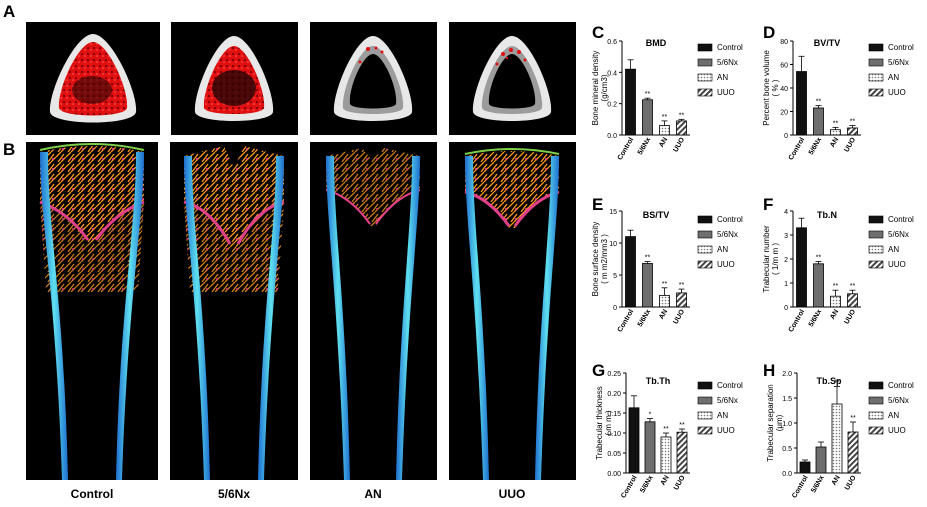 Image resolution: width=927 pixels, height=507 pixels. Describe the element at coordinates (615, 276) in the screenshot. I see `y-tick-label: 5` at that location.